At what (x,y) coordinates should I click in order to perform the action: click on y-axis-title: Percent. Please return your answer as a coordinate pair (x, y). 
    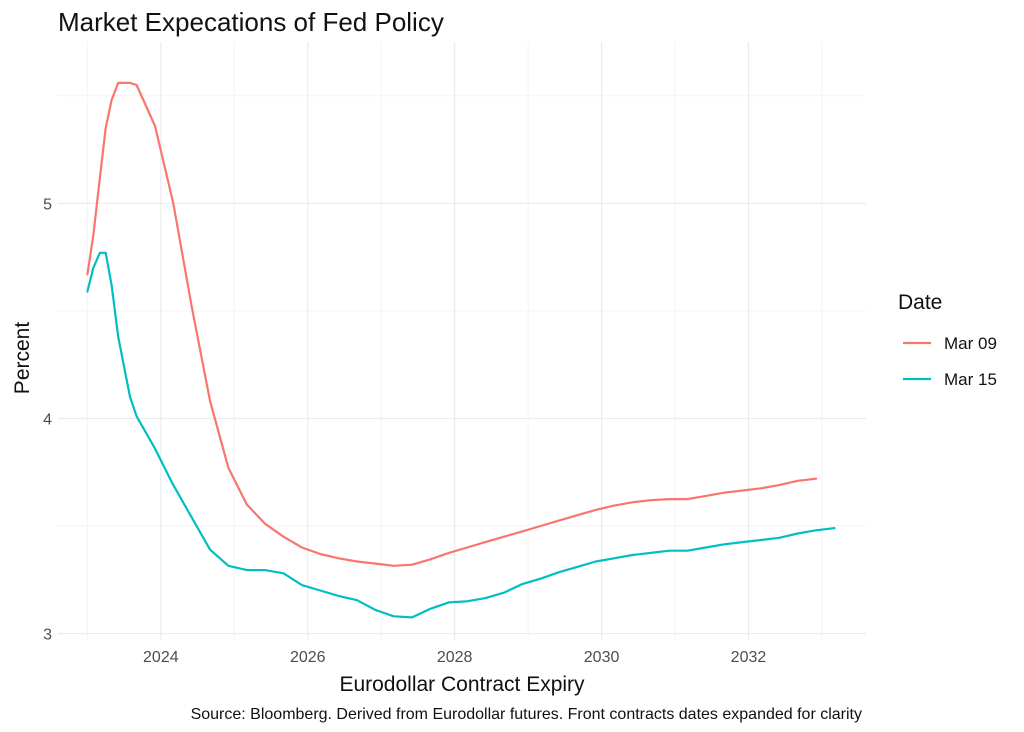
    Looking at the image, I should click on (22, 358).